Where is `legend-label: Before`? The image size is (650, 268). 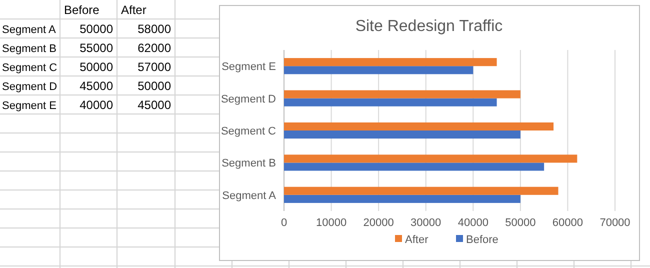 legend-label: Before is located at coordinates (482, 240).